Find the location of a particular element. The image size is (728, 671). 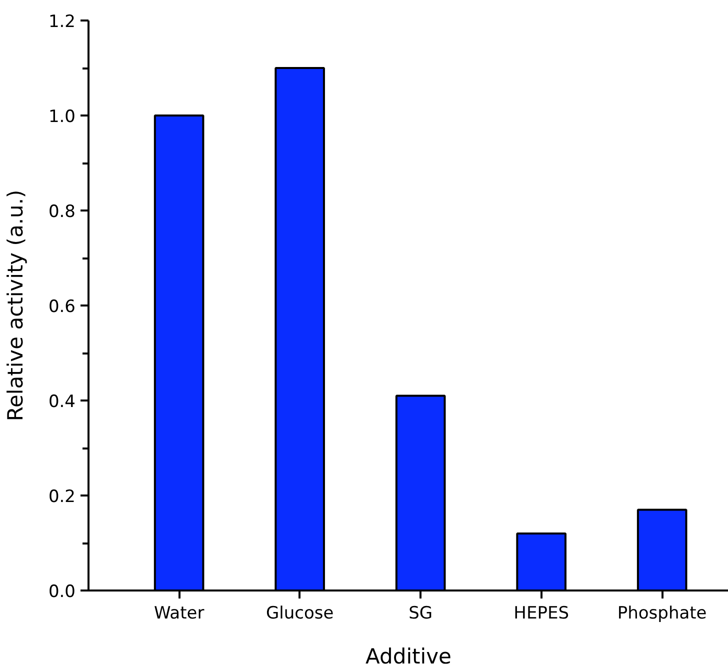

y-tick-label: 0.6 is located at coordinates (62, 307).